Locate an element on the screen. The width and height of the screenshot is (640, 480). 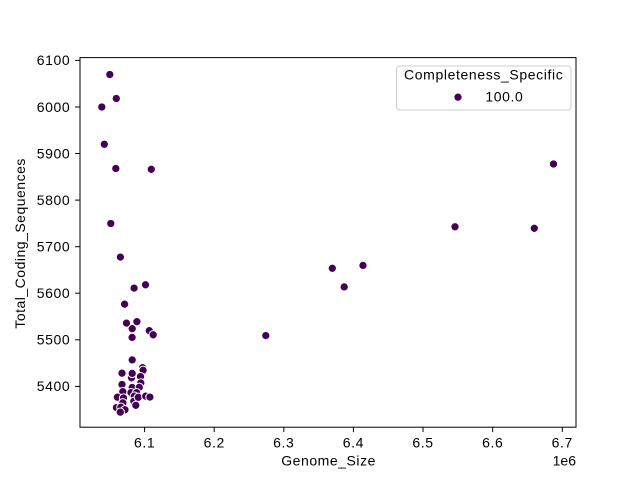
svg-text: 6.3 is located at coordinates (283, 443).